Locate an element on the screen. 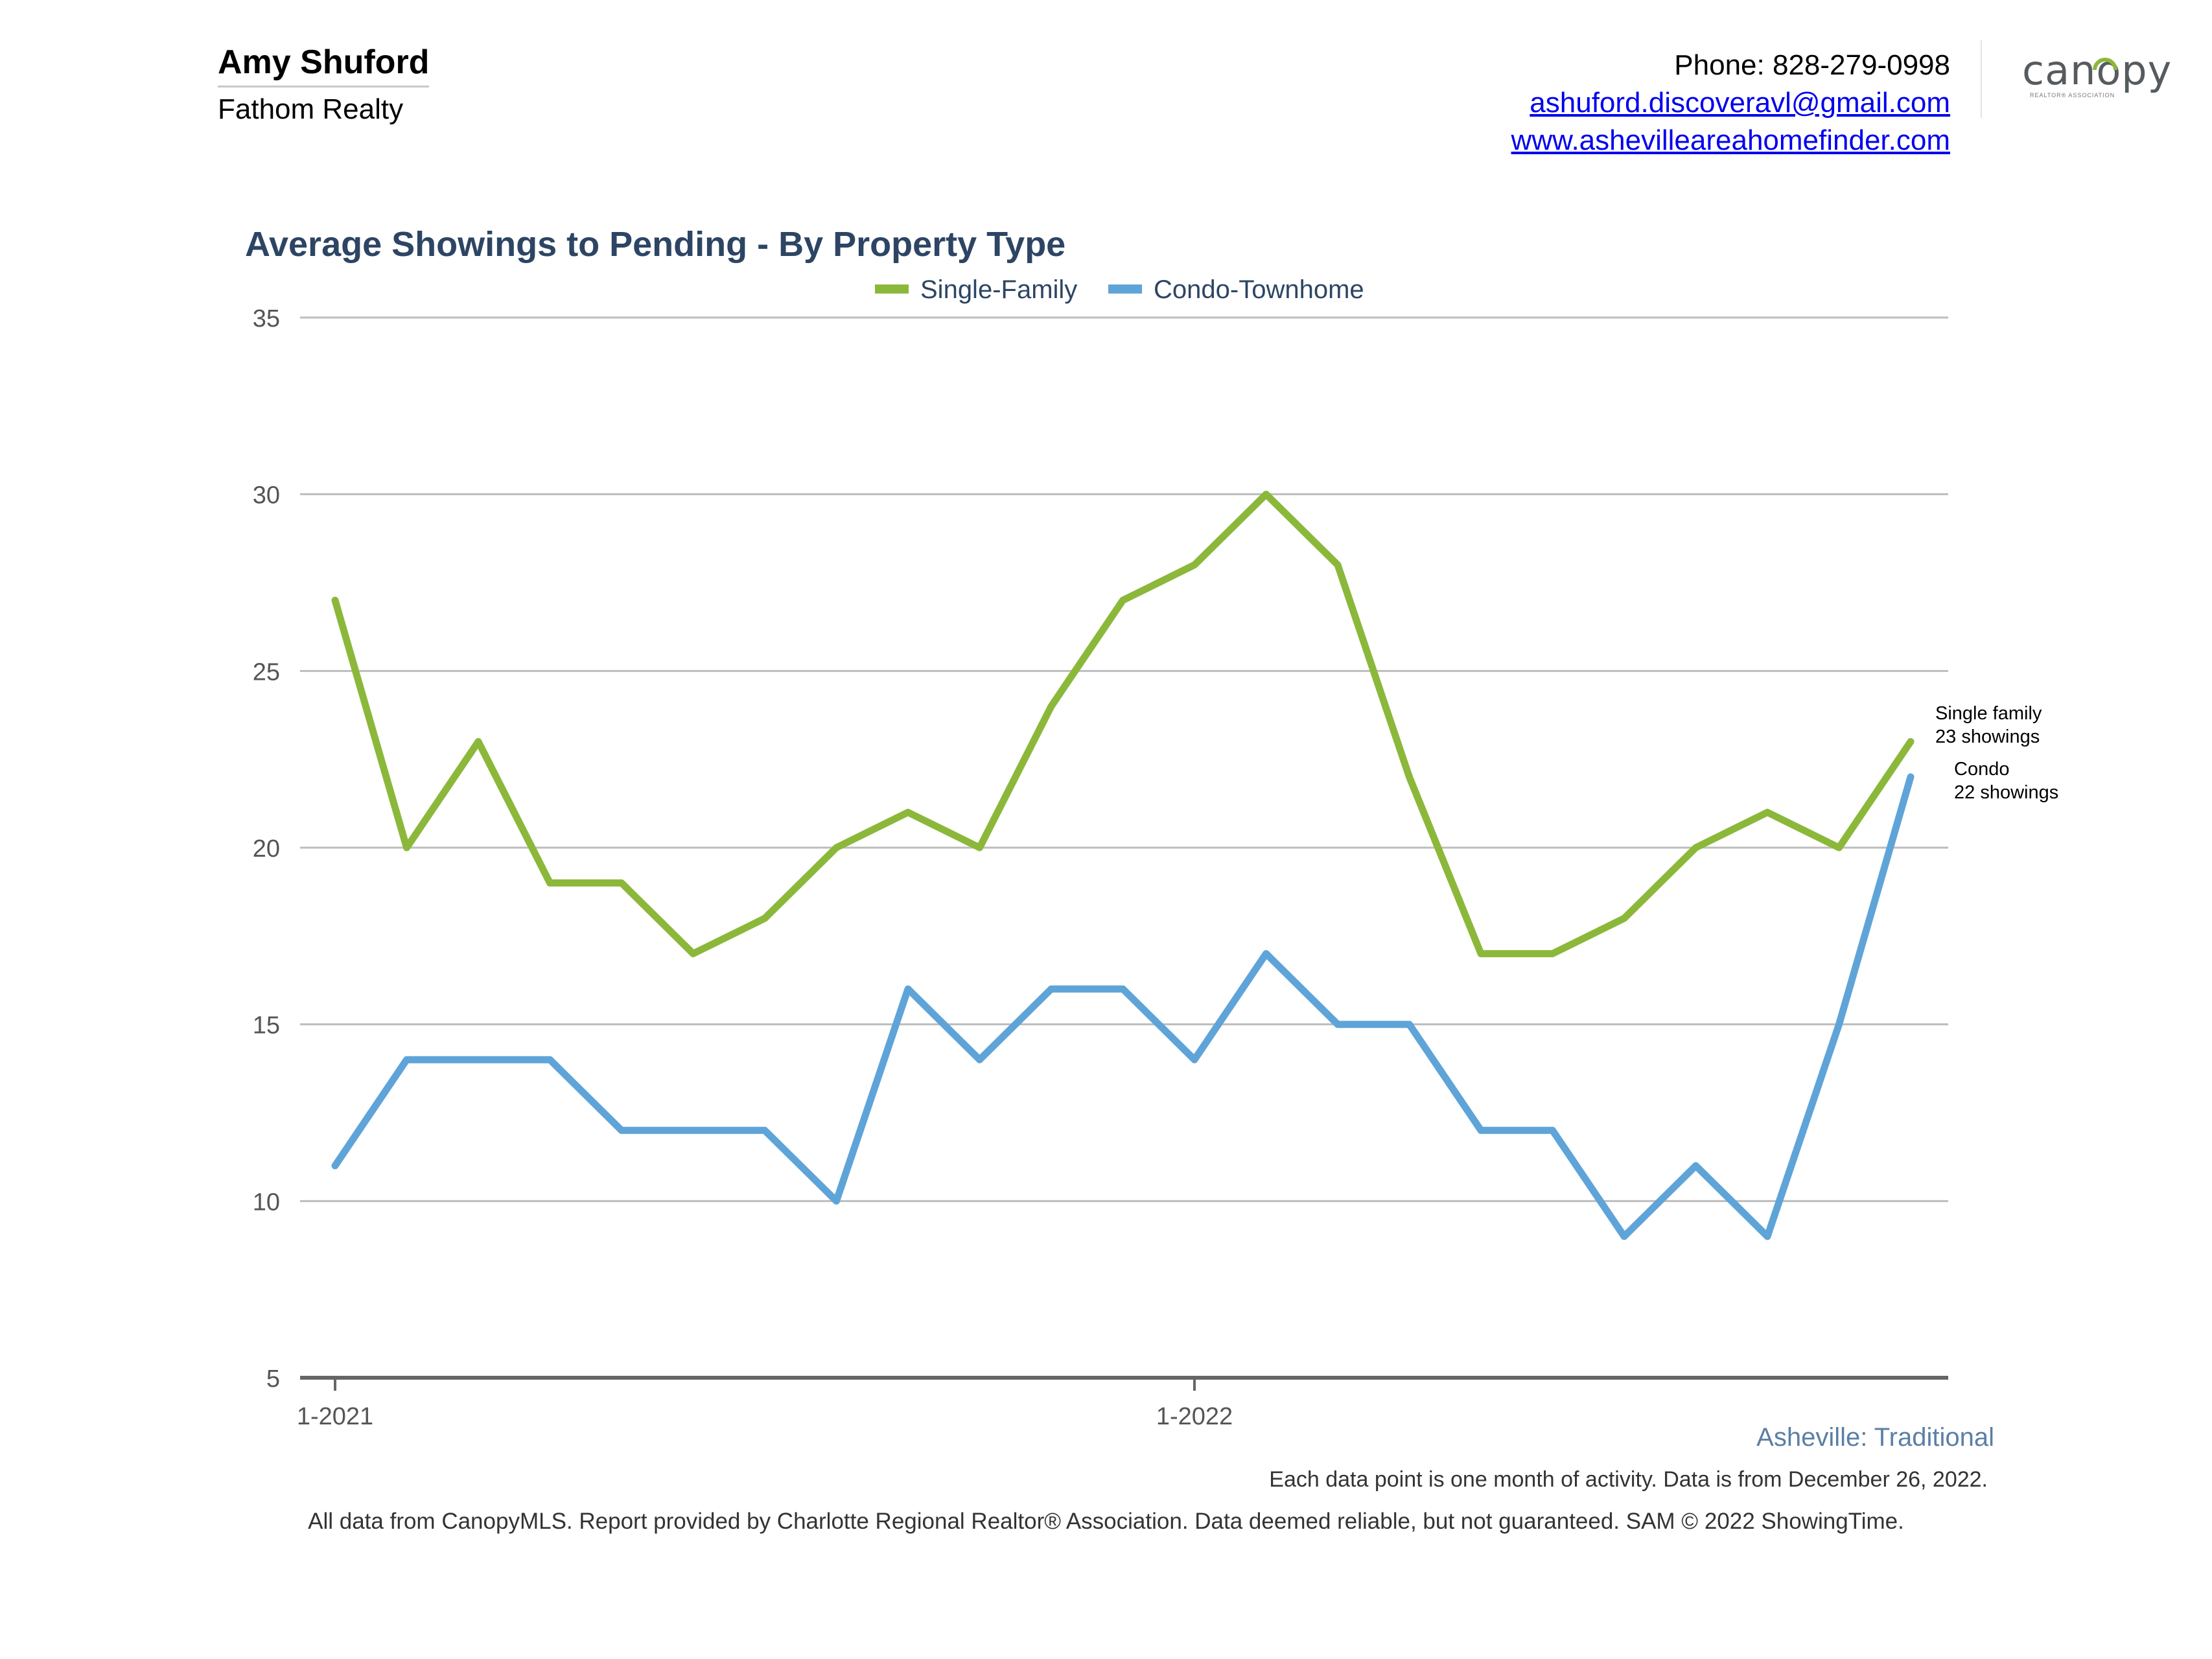 The image size is (2212, 1659). annotation-line: Condo is located at coordinates (1981, 770).